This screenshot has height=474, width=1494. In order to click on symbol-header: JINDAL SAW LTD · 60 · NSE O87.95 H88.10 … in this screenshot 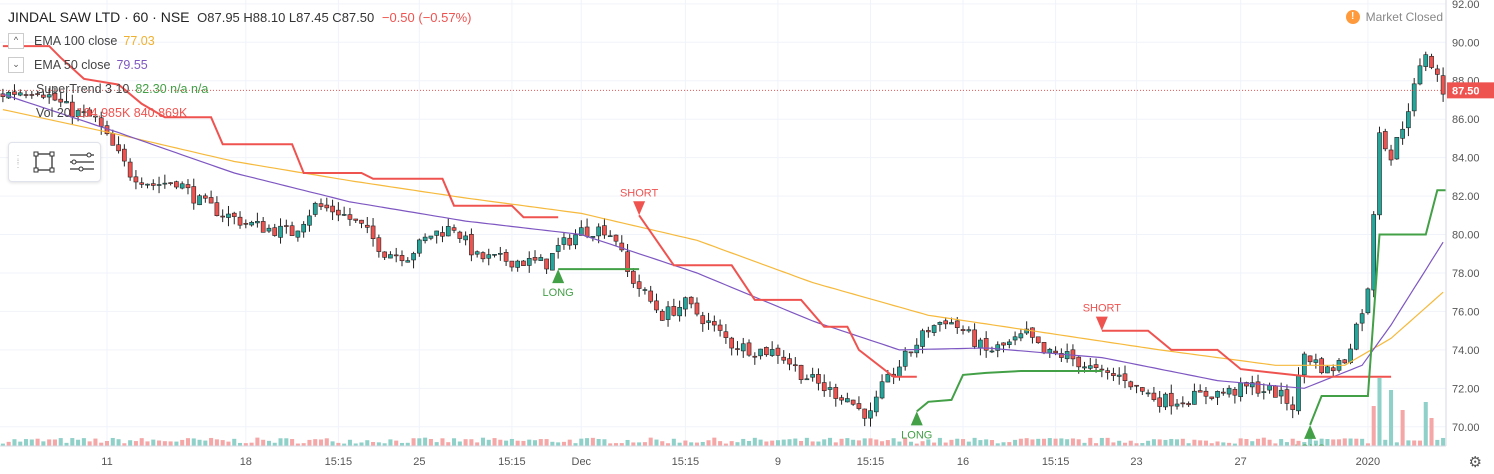, I will do `click(239, 17)`.